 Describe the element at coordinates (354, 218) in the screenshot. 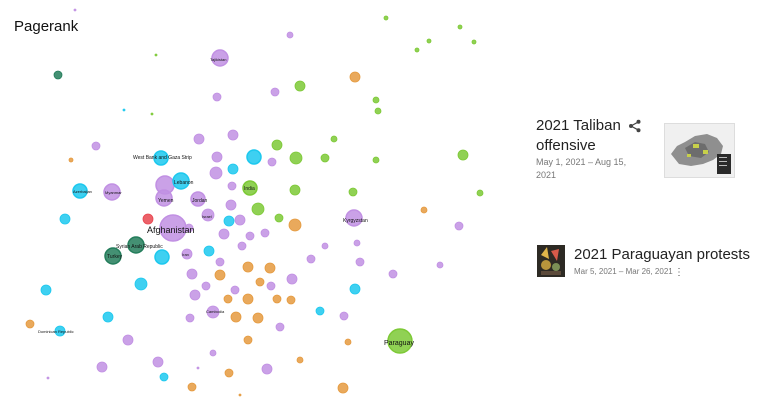

I see `node-kyrgyzstan` at that location.